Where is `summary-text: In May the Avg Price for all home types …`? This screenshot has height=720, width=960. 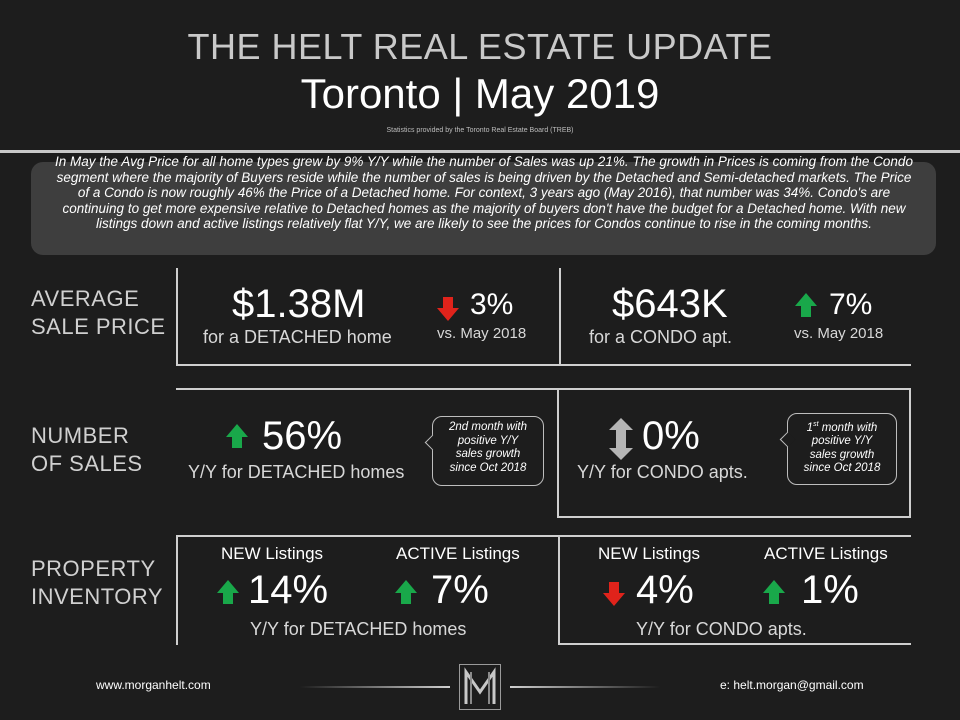
summary-text: In May the Avg Price for all home types … is located at coordinates (484, 193).